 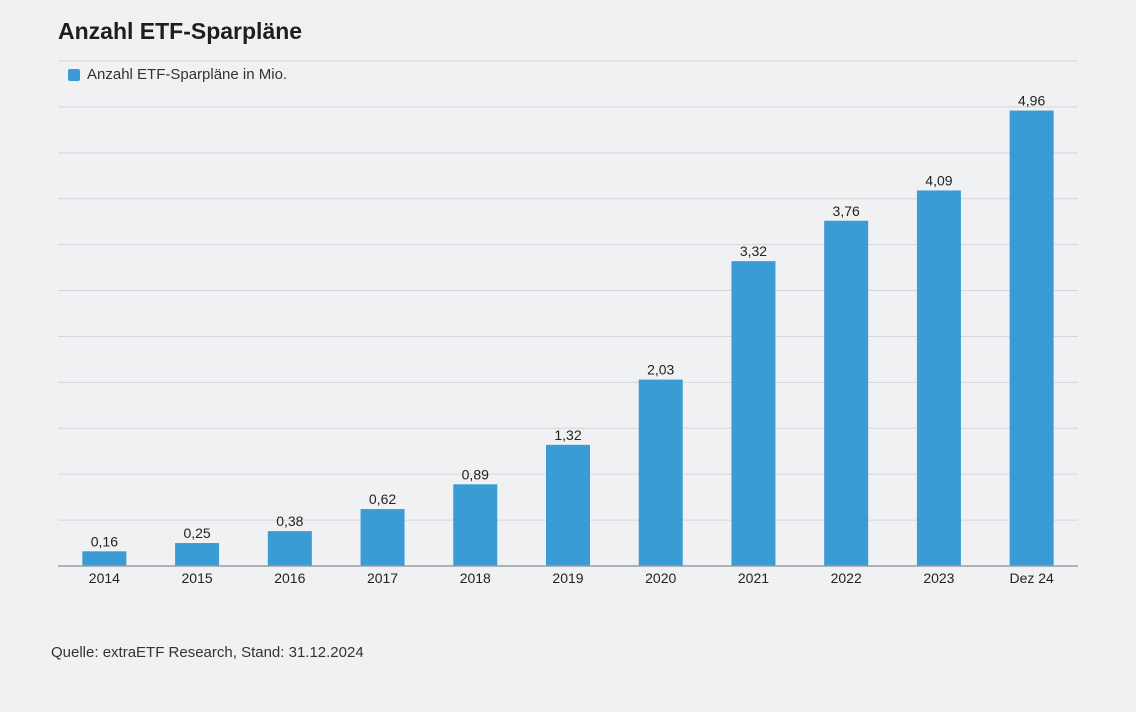 I want to click on x-tick-label: 2014, so click(x=104, y=578).